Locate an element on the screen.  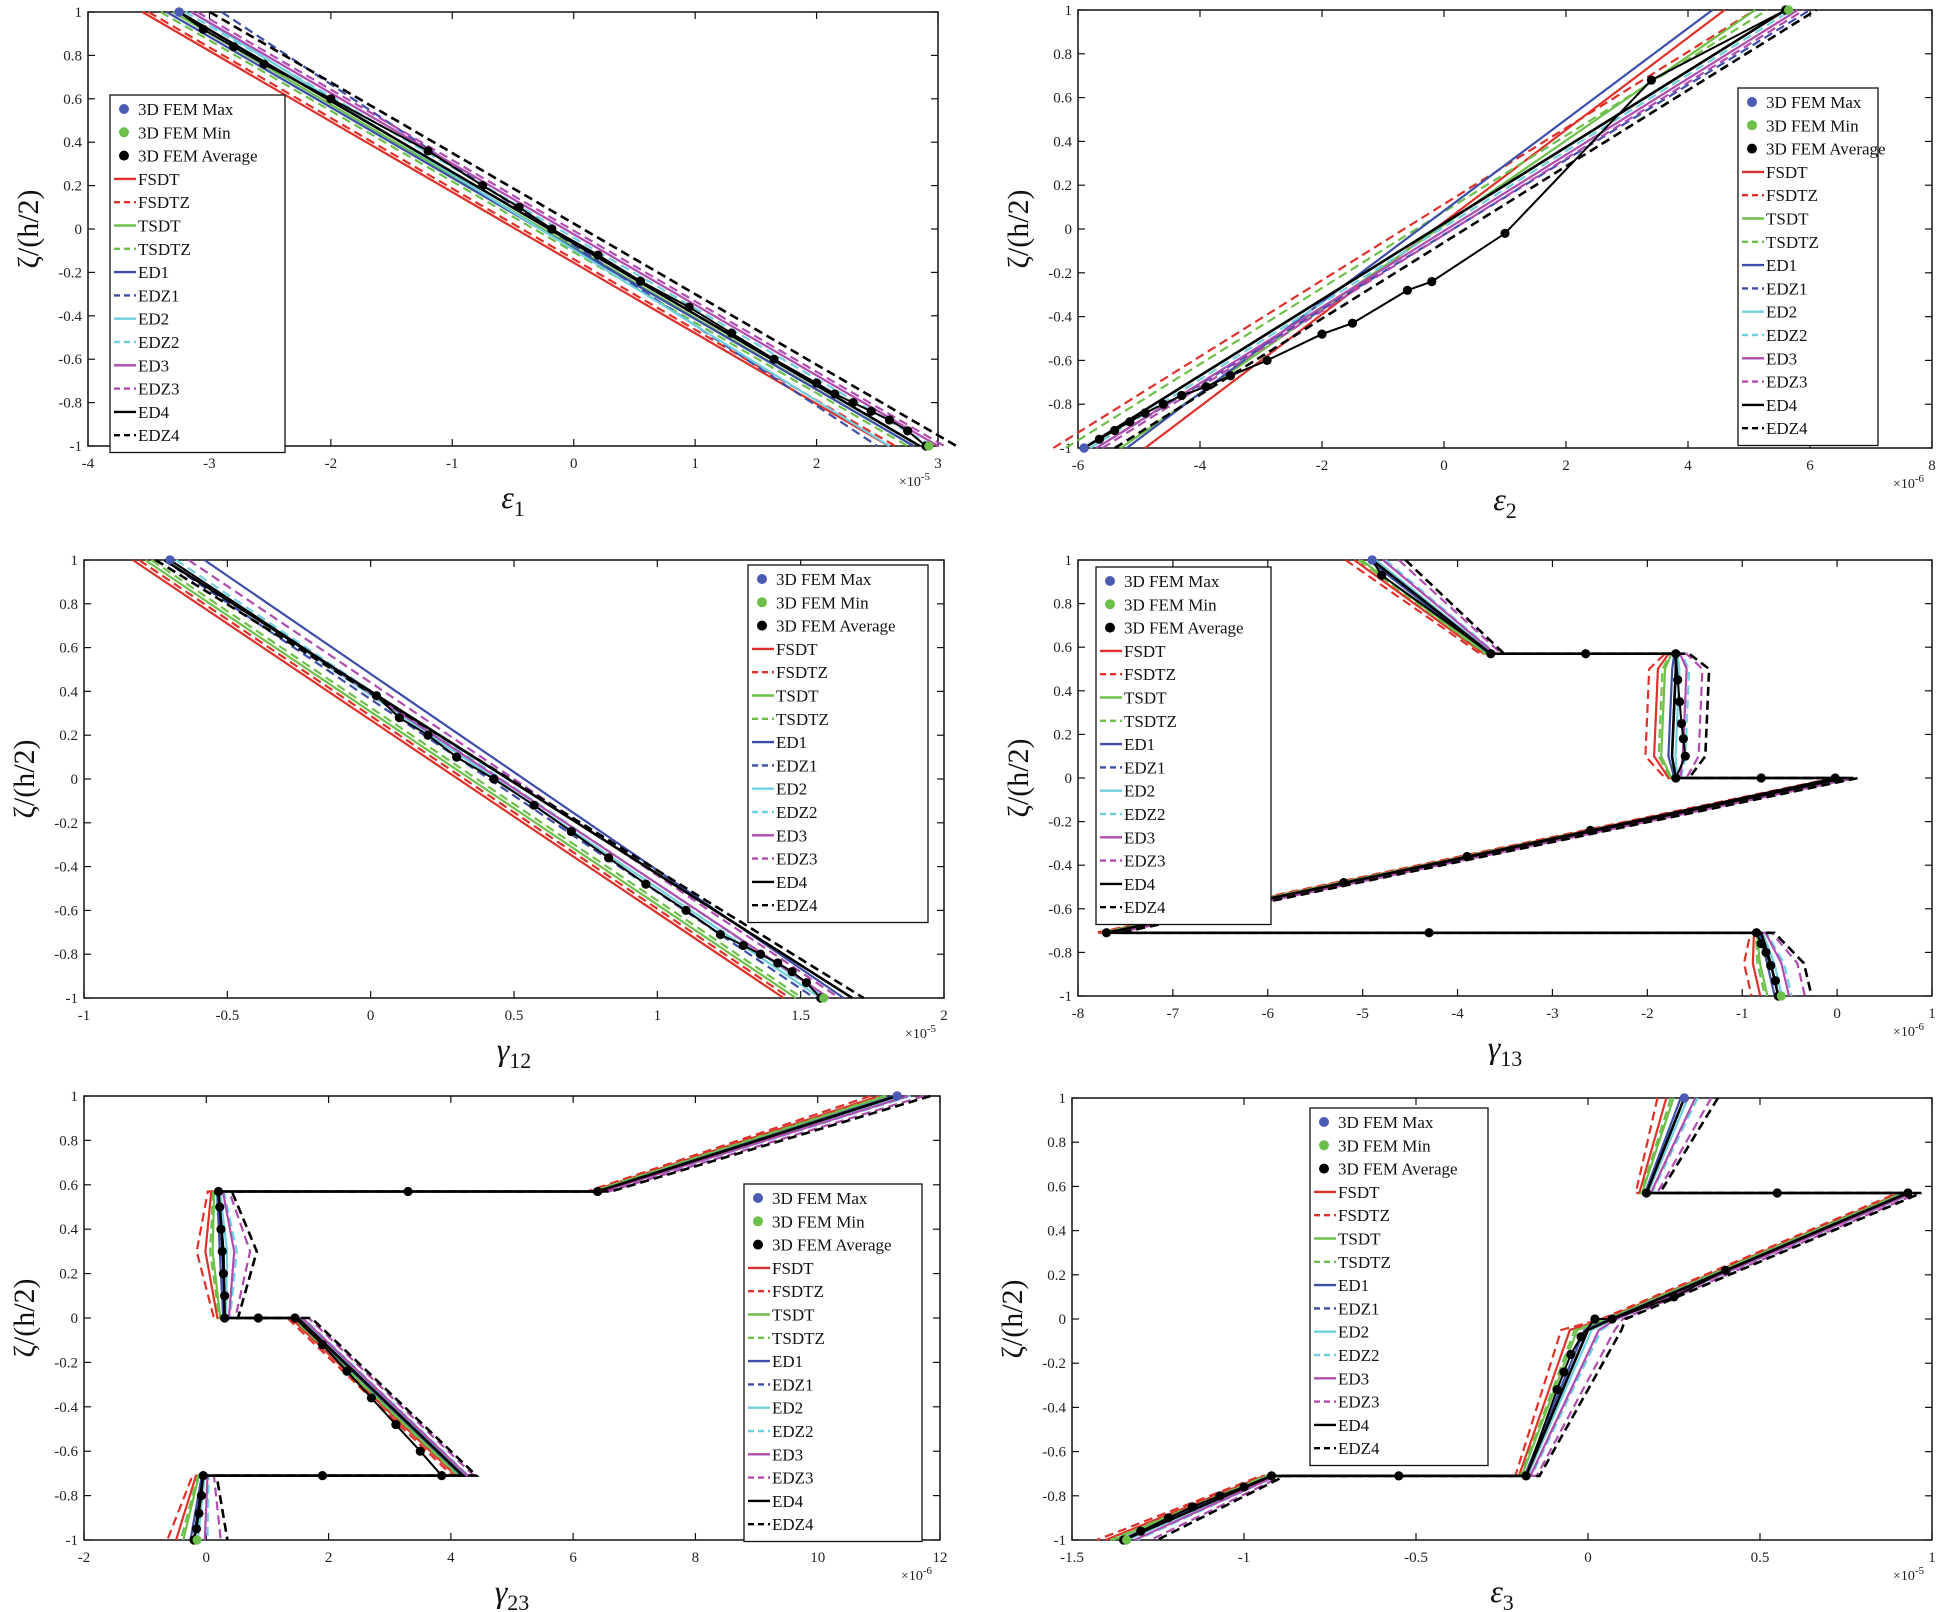
y-tick-label: 1 is located at coordinates (1069, 561).